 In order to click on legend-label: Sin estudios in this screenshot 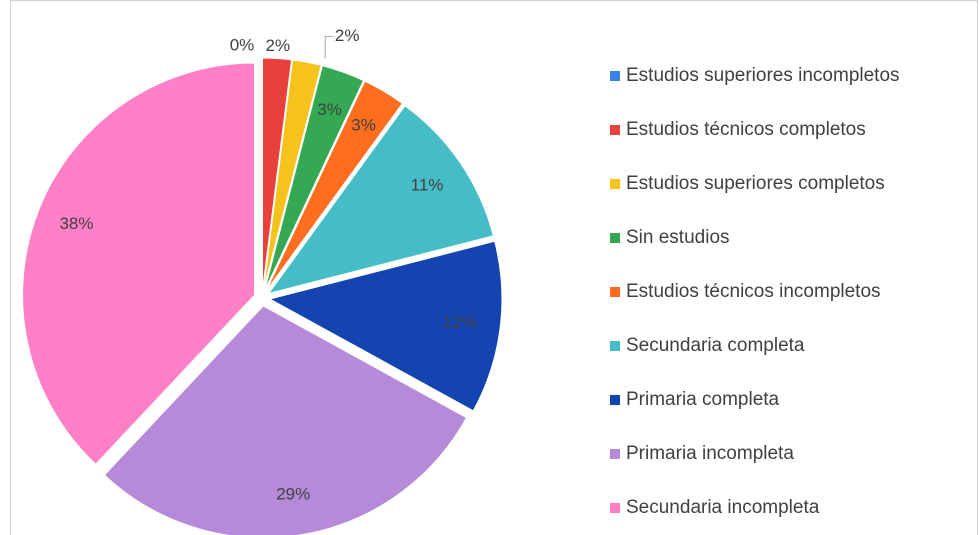, I will do `click(678, 237)`.